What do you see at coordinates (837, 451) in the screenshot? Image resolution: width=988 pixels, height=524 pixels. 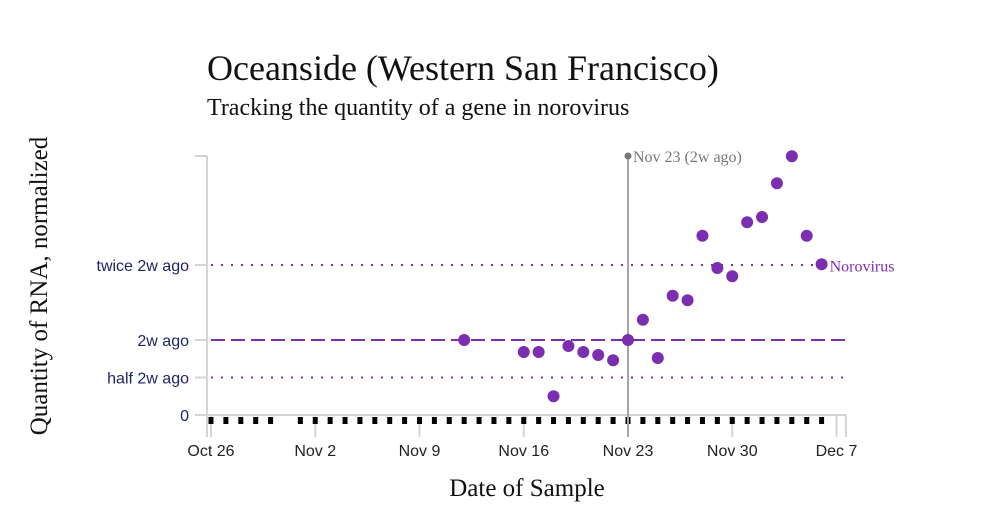 I see `x-tick-label: Dec 7` at bounding box center [837, 451].